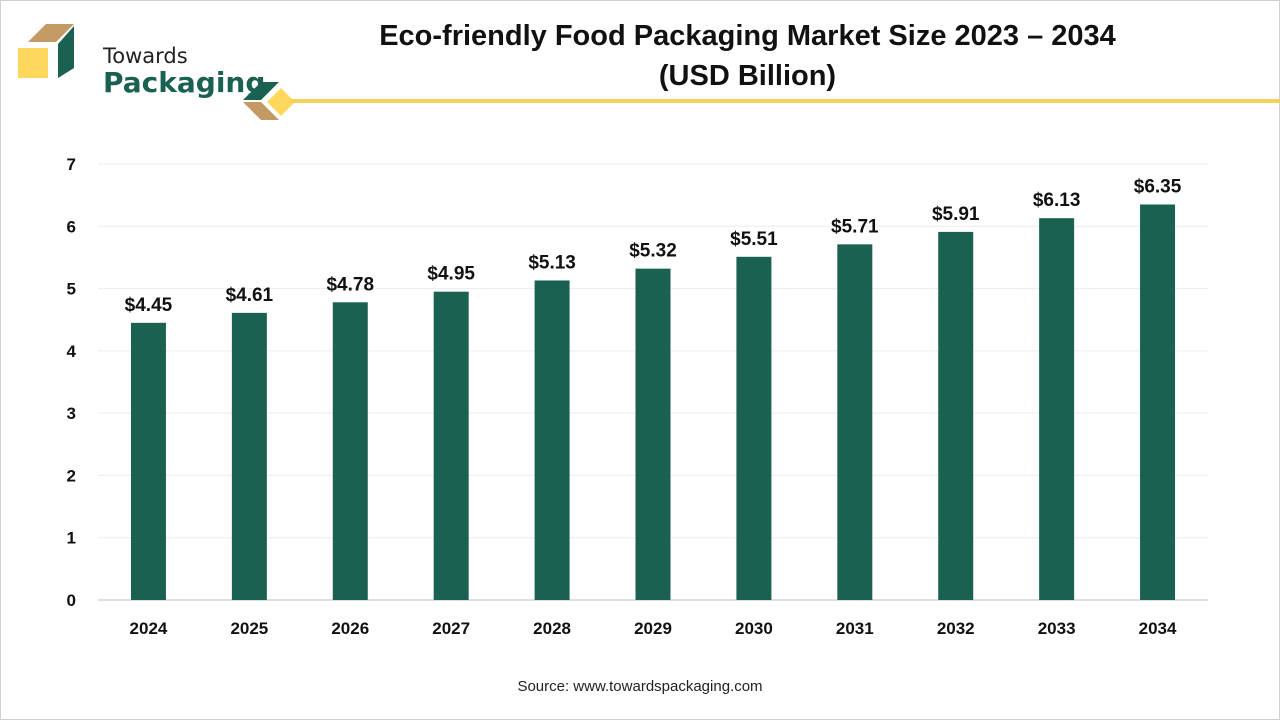  Describe the element at coordinates (71, 226) in the screenshot. I see `y-tick-label: 6` at that location.